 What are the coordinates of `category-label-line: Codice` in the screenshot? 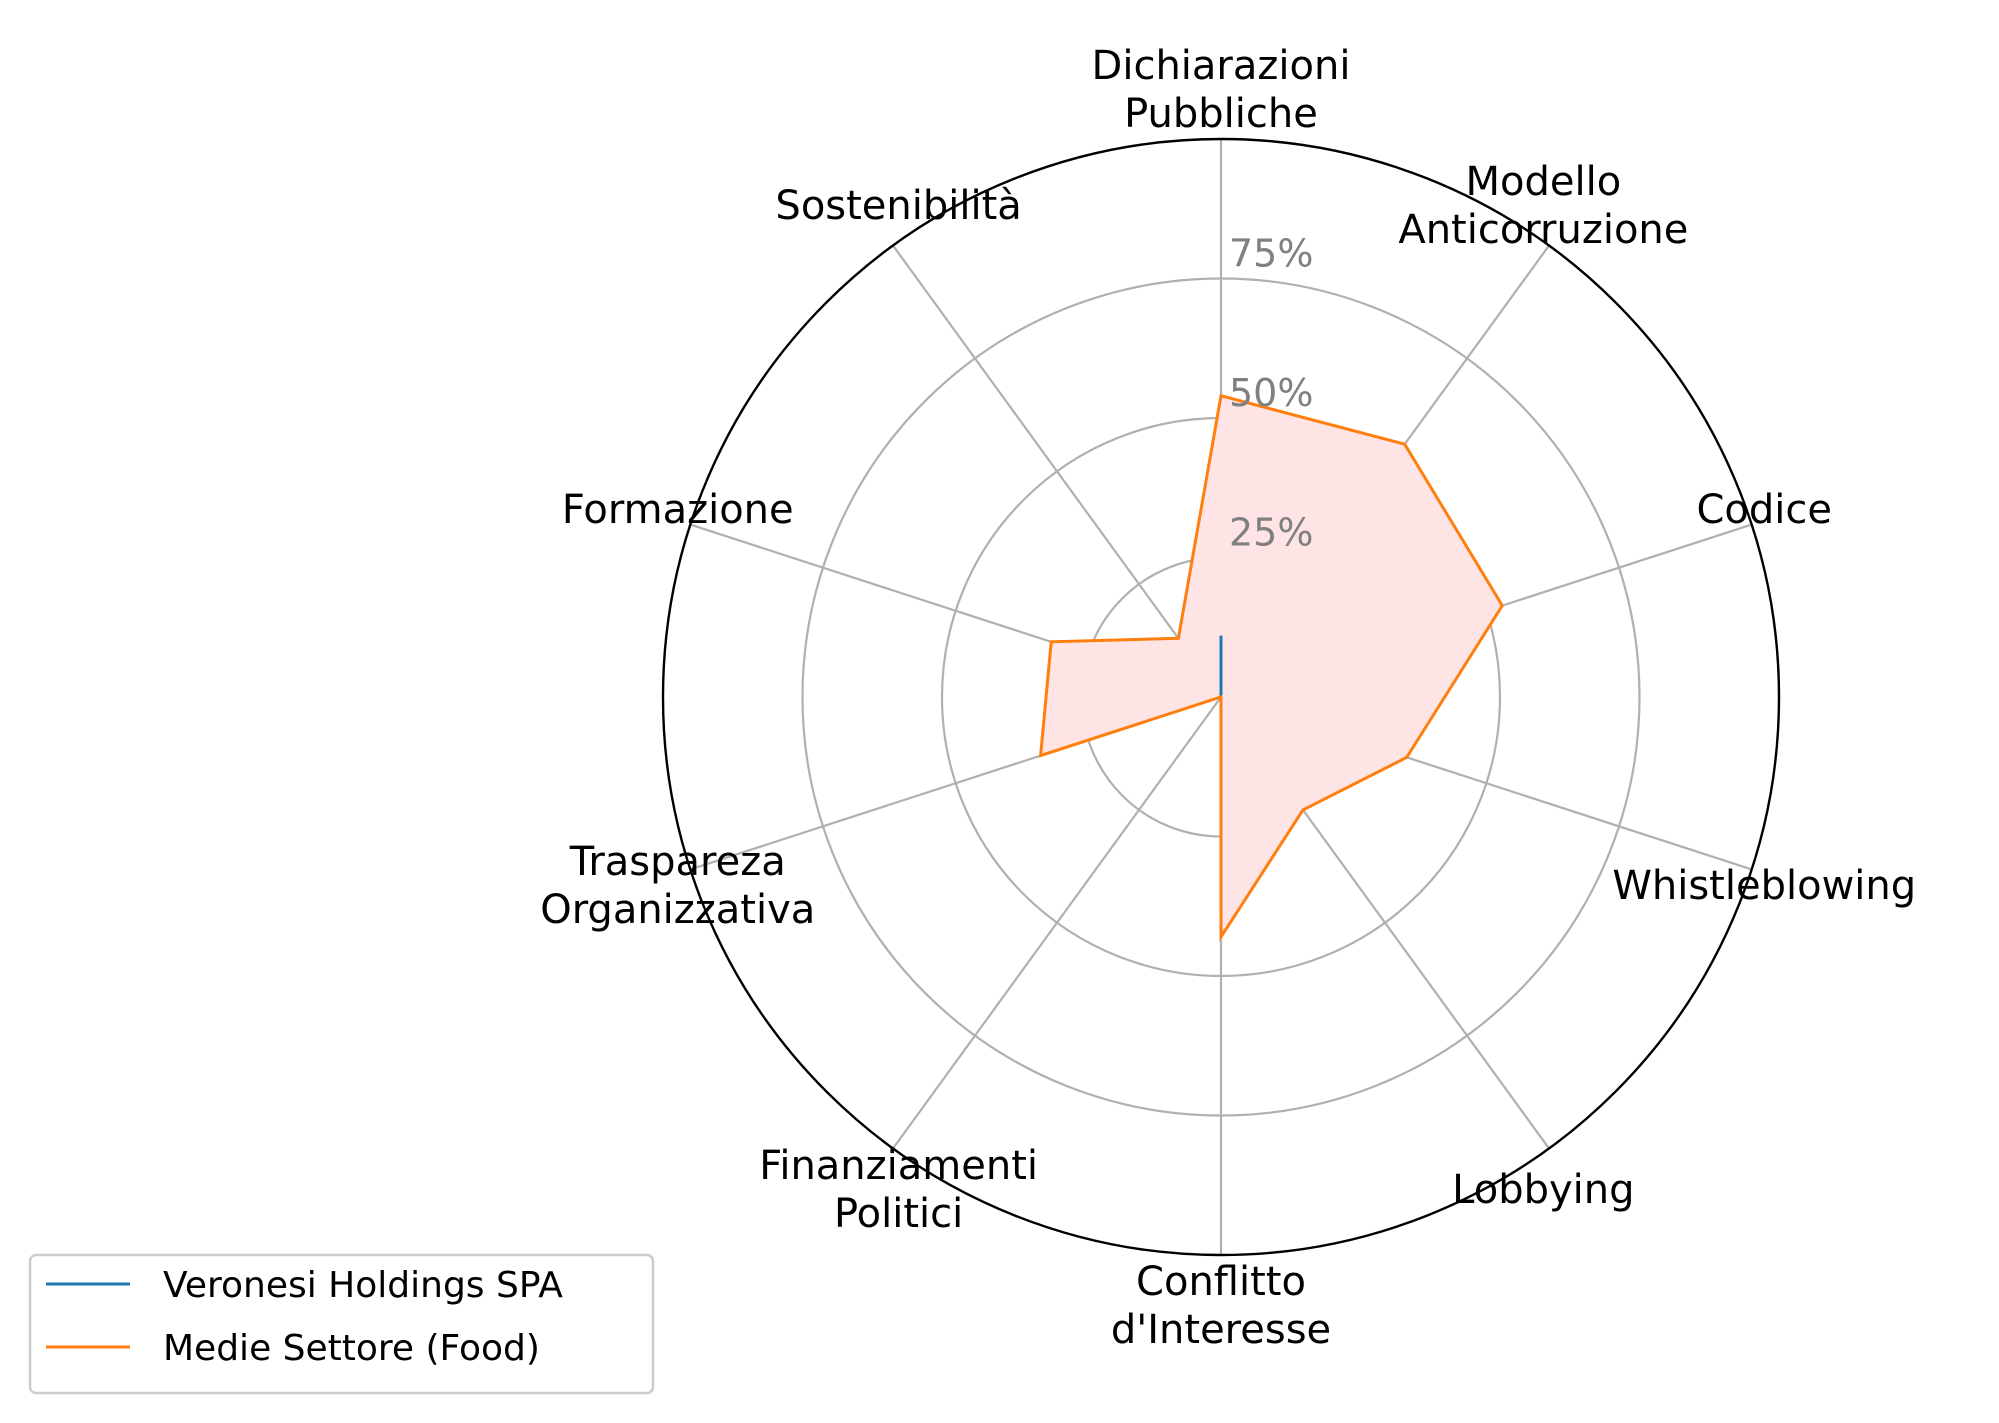 It's located at (1764, 510).